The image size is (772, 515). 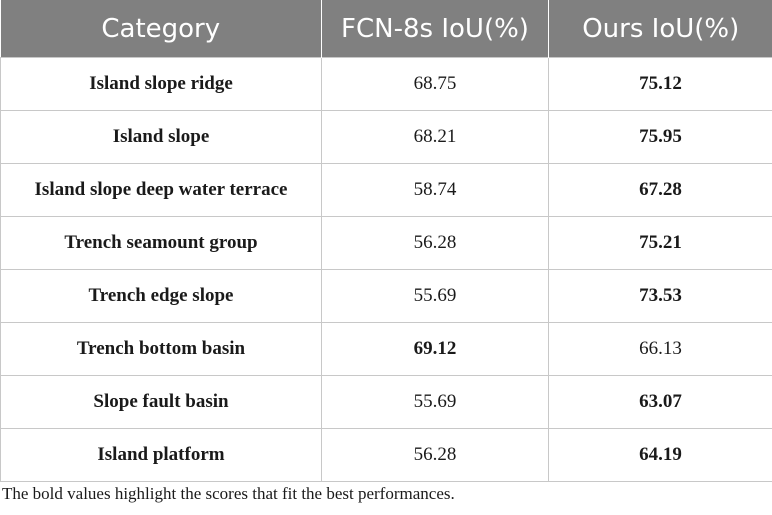 What do you see at coordinates (660, 296) in the screenshot?
I see `ours-iou-cell: 73.53` at bounding box center [660, 296].